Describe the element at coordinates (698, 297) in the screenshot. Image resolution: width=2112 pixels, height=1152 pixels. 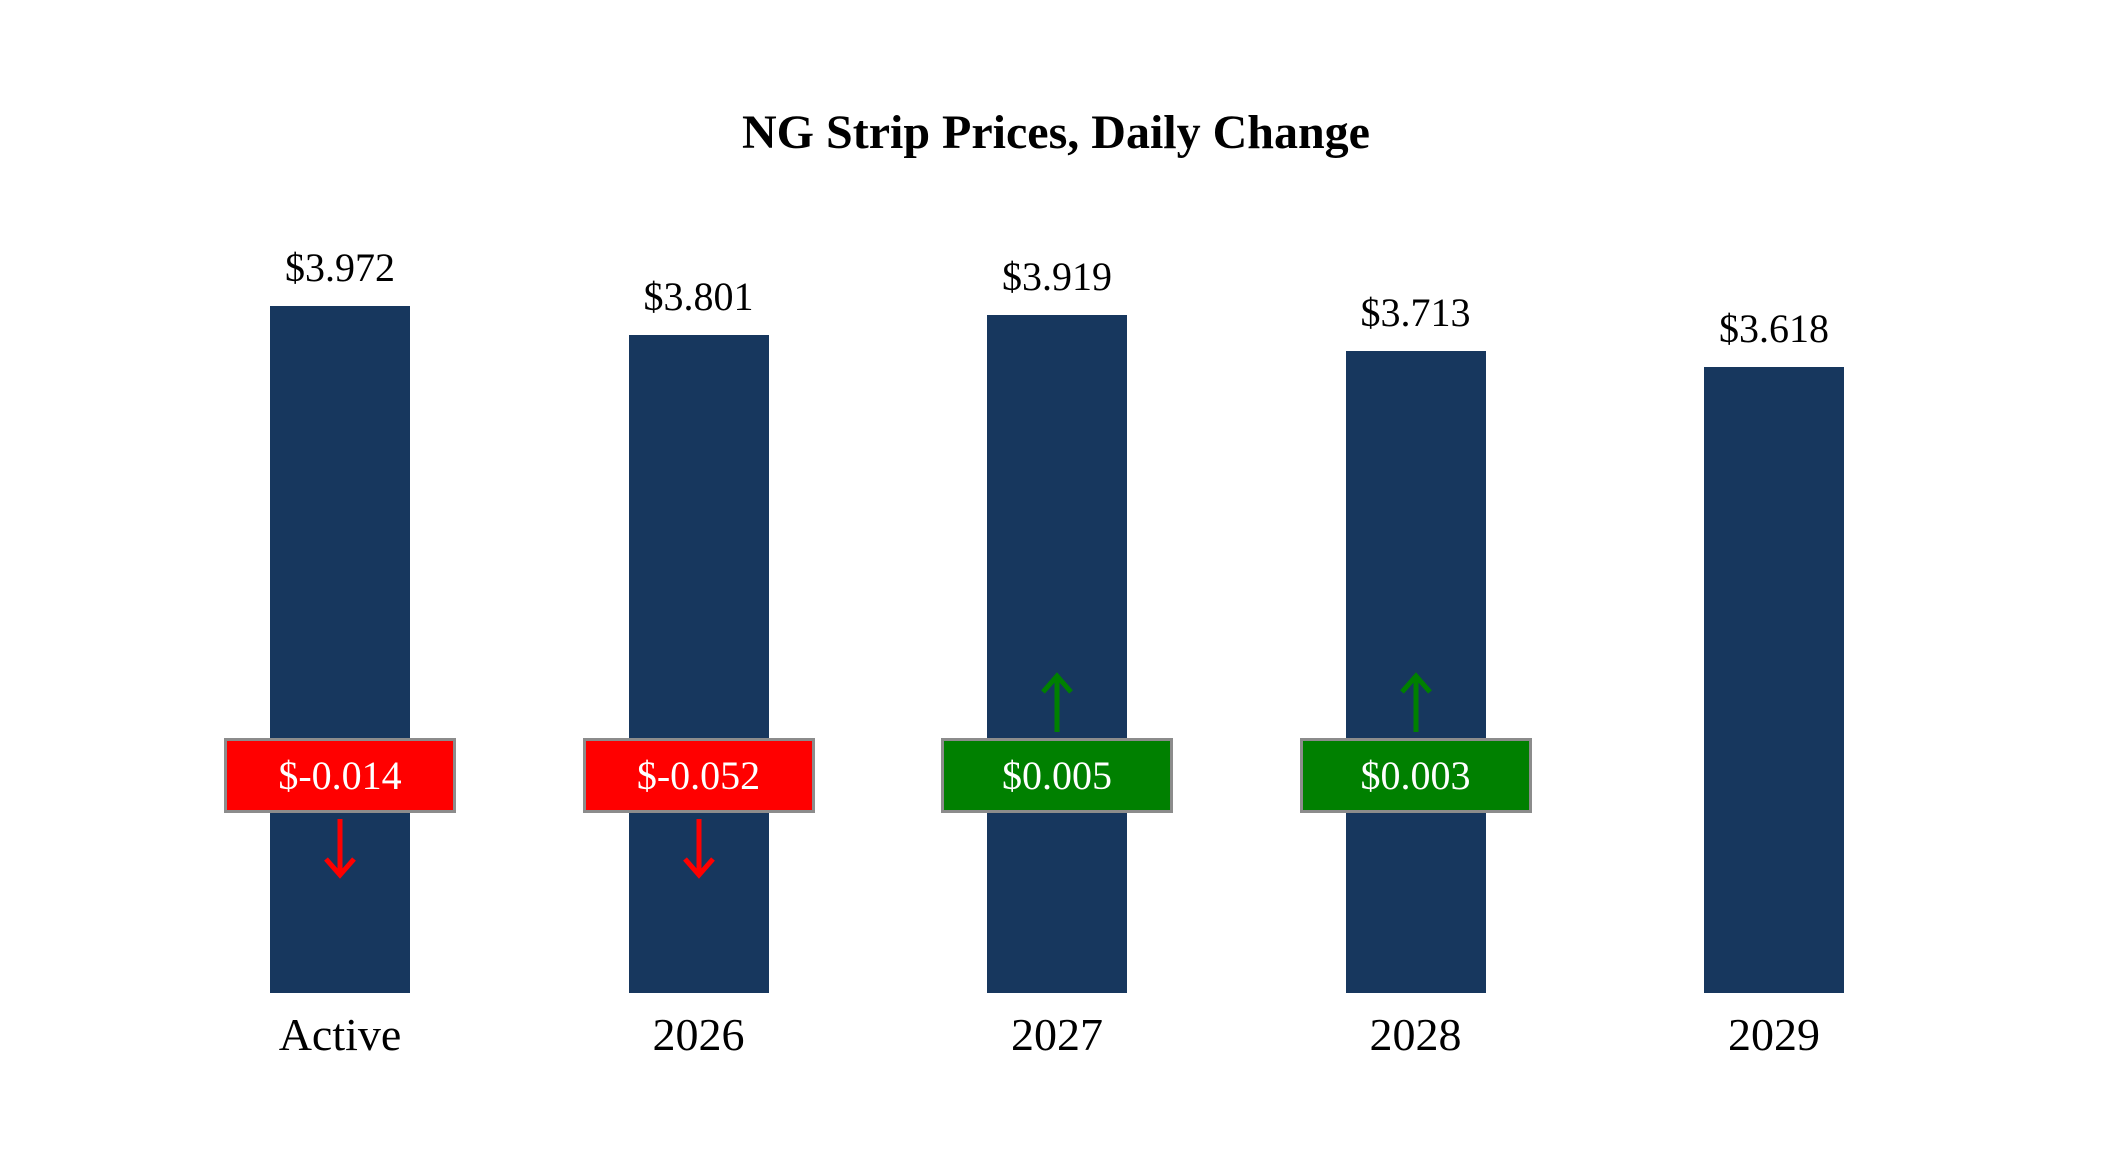
I see `bar-value-label: $3.801` at that location.